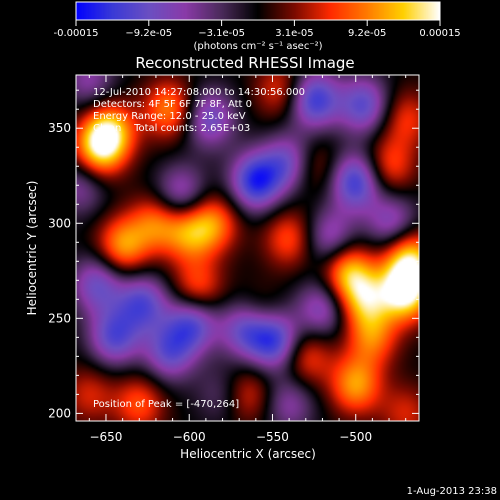 The width and height of the screenshot is (500, 500). What do you see at coordinates (32, 248) in the screenshot?
I see `y-axis-label: Heliocentric Y (arcsec)` at bounding box center [32, 248].